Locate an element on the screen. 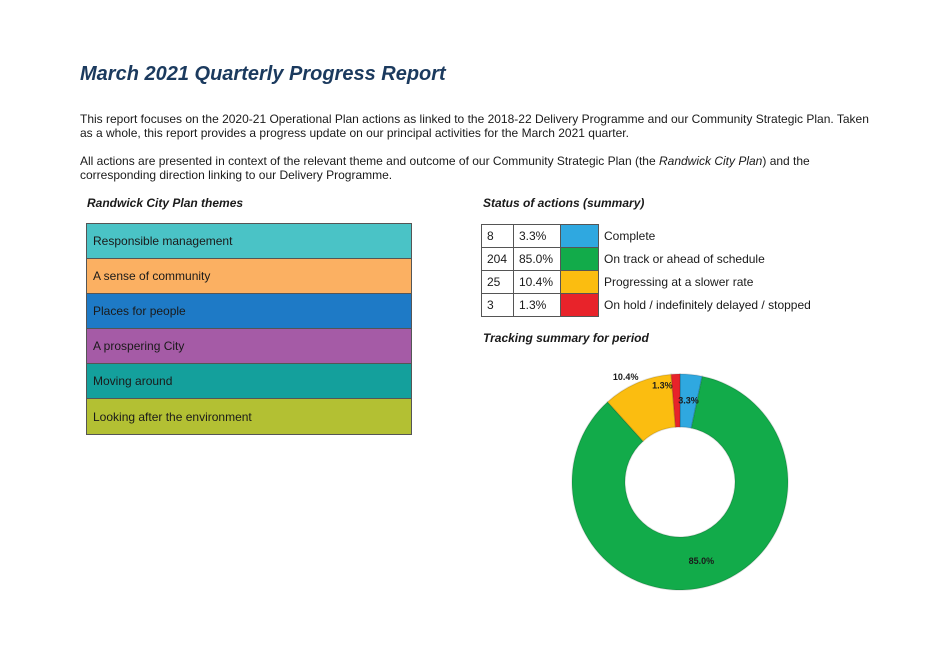 This screenshot has height=664, width=939. tracking-donut-chart: 3.3% 85.0% 10.4% 1.3% is located at coordinates (680, 481).